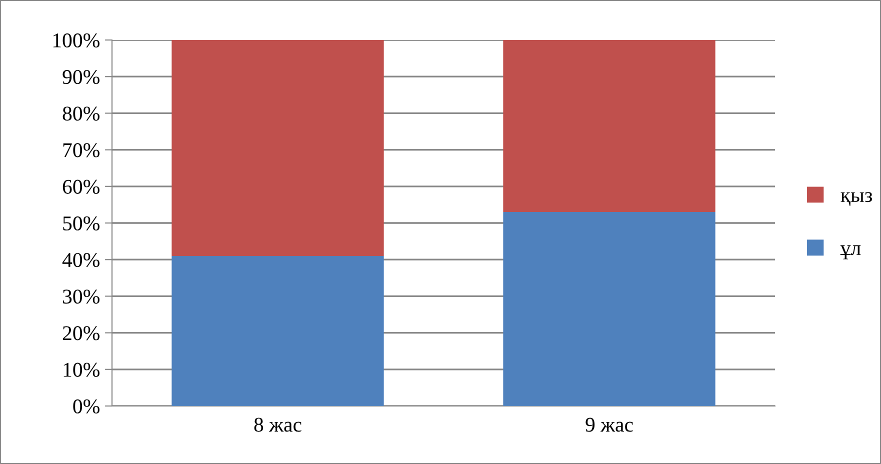 Image resolution: width=881 pixels, height=464 pixels. I want to click on legend-label: қыз, so click(856, 199).